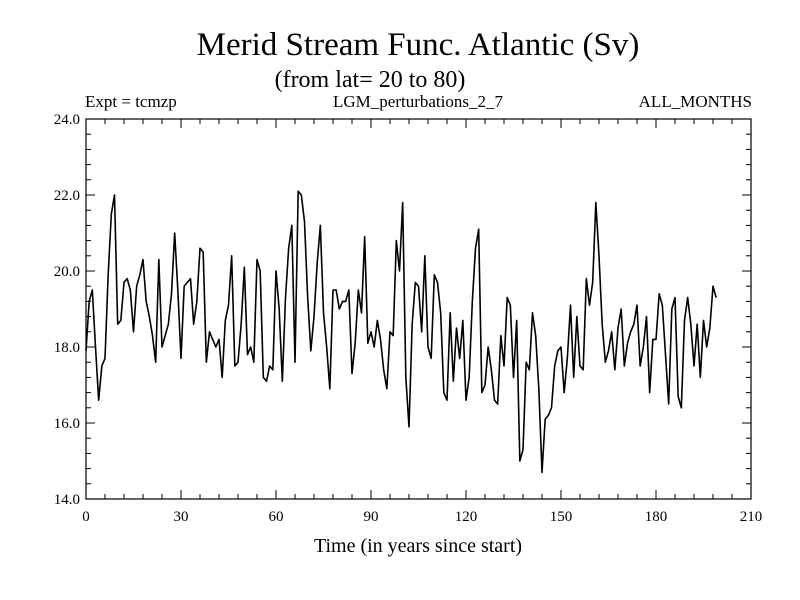 The height and width of the screenshot is (600, 800). What do you see at coordinates (695, 101) in the screenshot?
I see `header-months: ALL_MONTHS` at bounding box center [695, 101].